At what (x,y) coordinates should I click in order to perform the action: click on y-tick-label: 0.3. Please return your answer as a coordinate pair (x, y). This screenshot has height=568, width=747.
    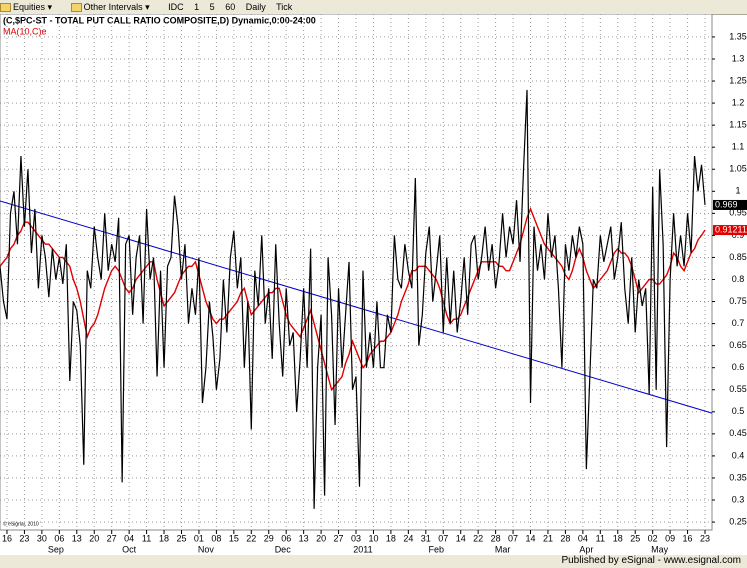
    Looking at the image, I should click on (738, 499).